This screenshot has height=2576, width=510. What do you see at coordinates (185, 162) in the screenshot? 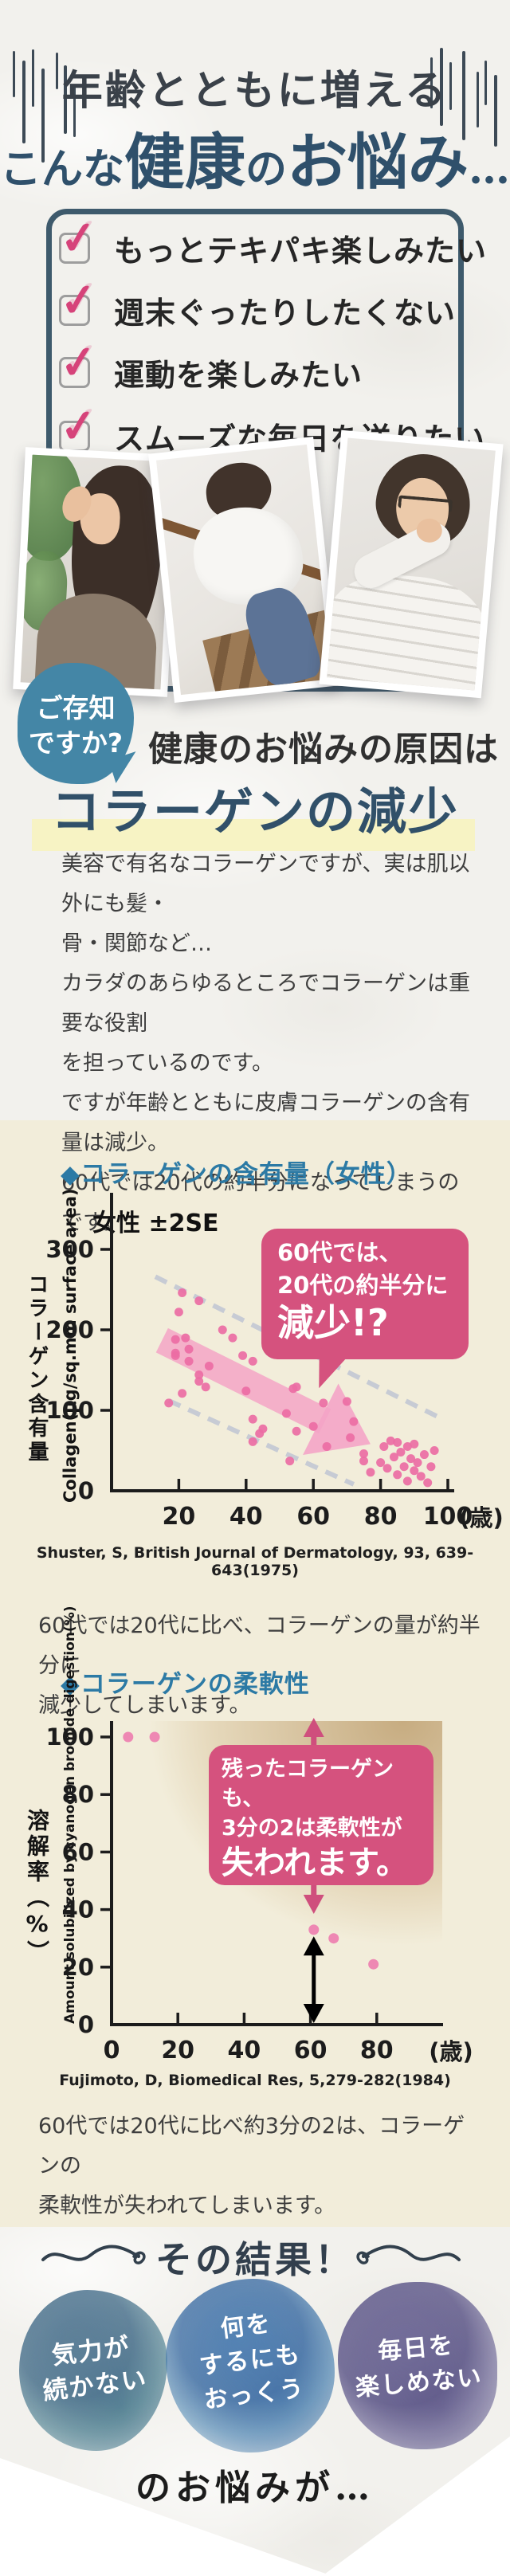
I see `title-strong-health: 健康` at bounding box center [185, 162].